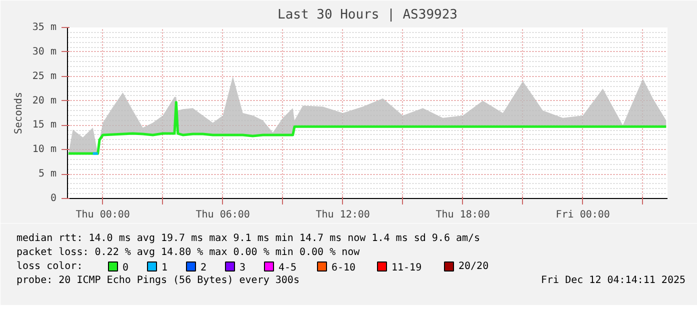 The image size is (697, 310). I want to click on legend-label: 20/20, so click(473, 266).